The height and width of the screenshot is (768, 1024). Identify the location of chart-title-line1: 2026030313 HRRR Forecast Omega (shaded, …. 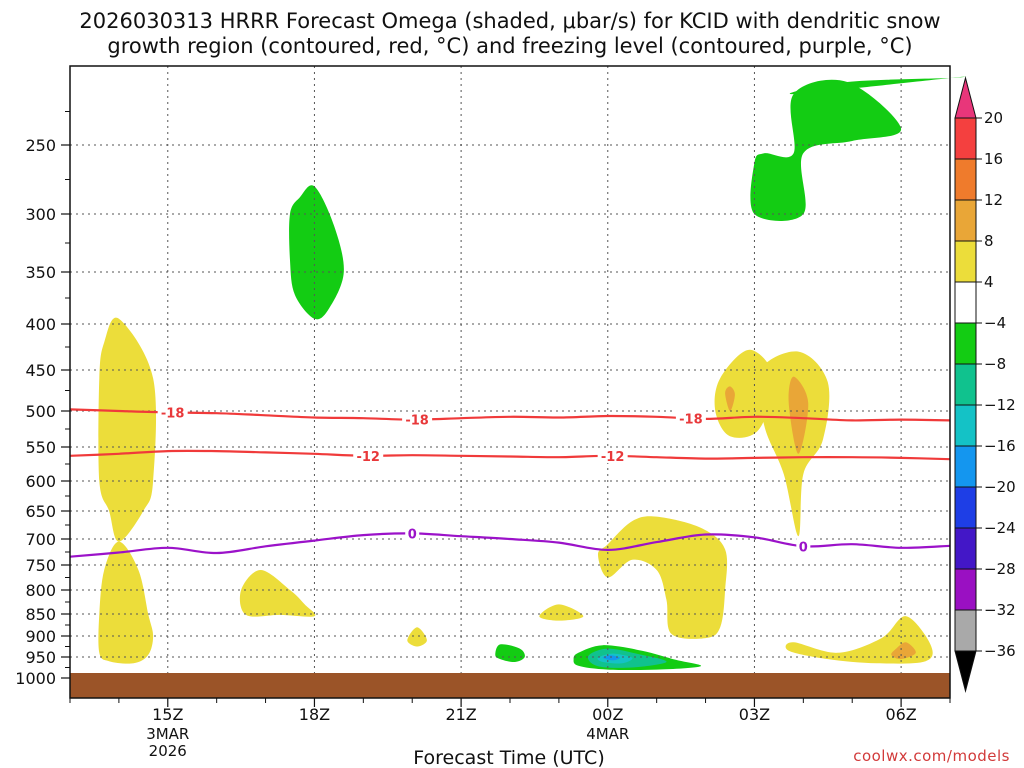
(509, 21).